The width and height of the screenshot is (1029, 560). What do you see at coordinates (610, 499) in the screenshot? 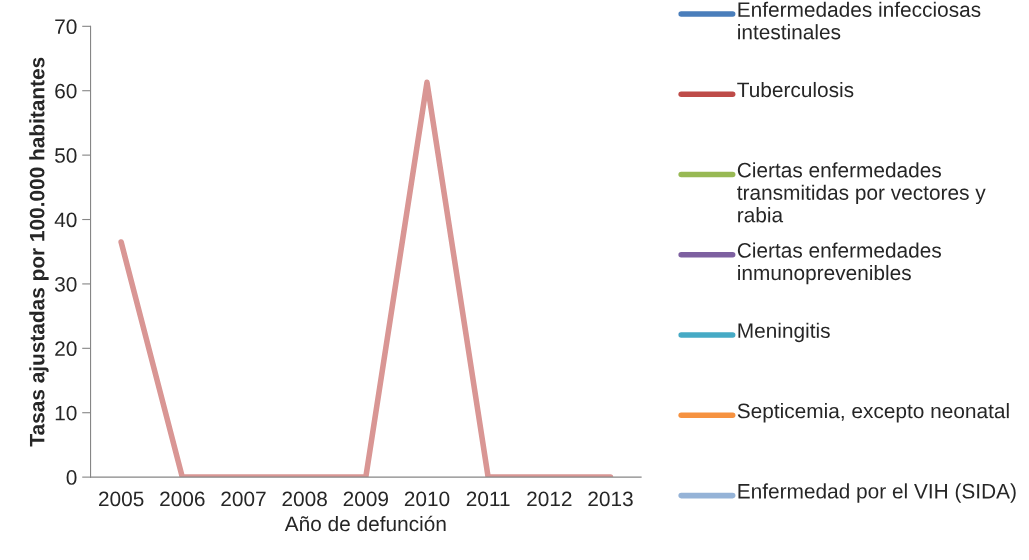
I see `x-tick-label: 2013` at bounding box center [610, 499].